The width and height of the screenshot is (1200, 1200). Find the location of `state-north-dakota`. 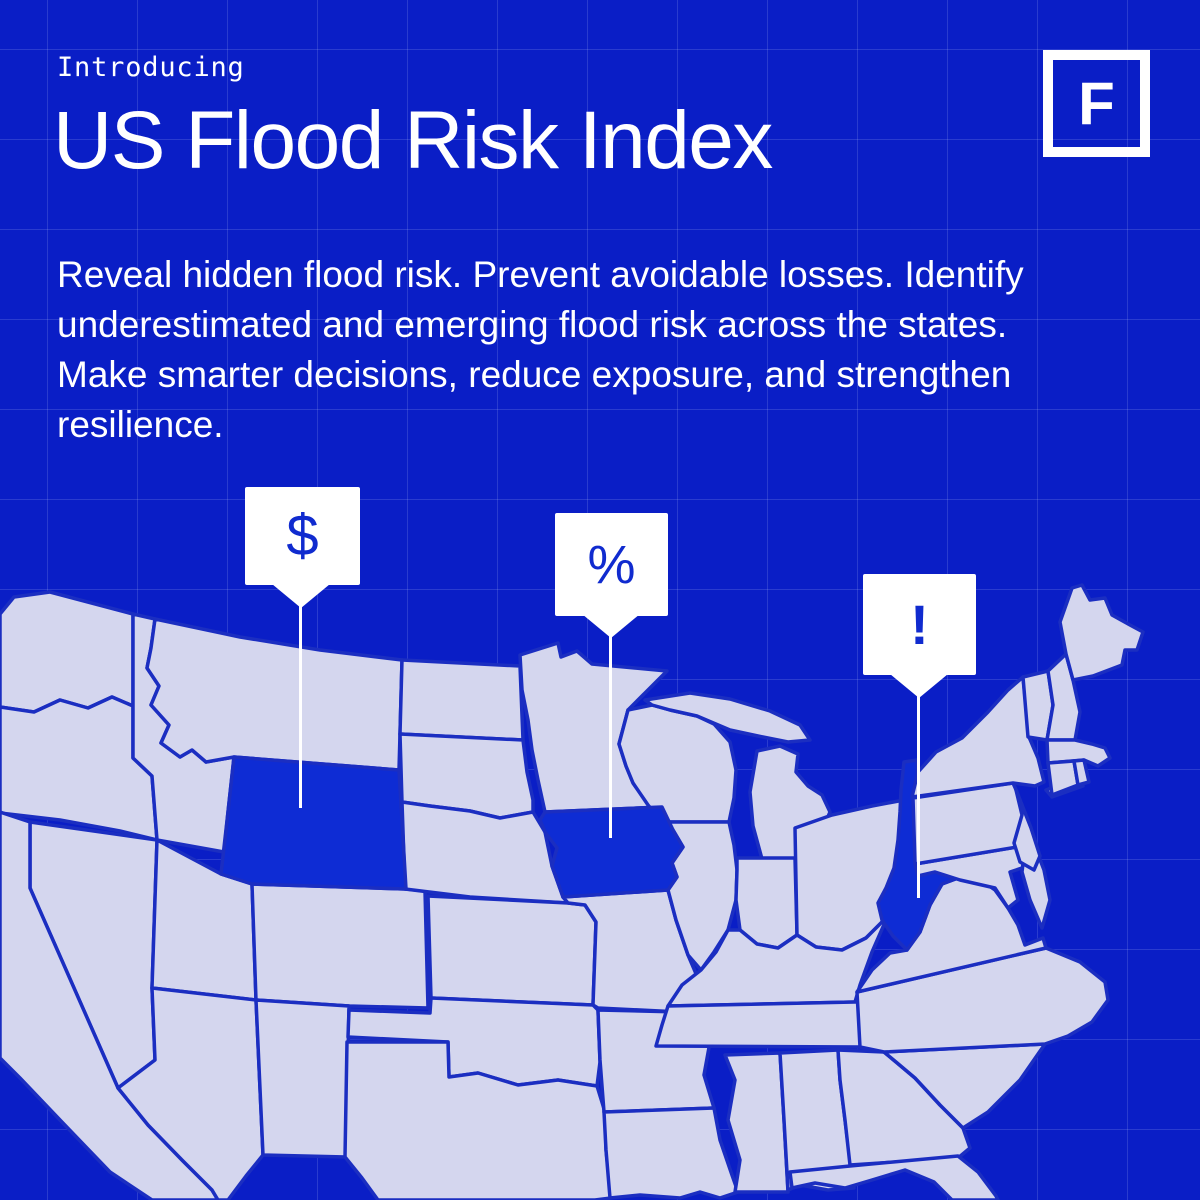

state-north-dakota is located at coordinates (461, 700).